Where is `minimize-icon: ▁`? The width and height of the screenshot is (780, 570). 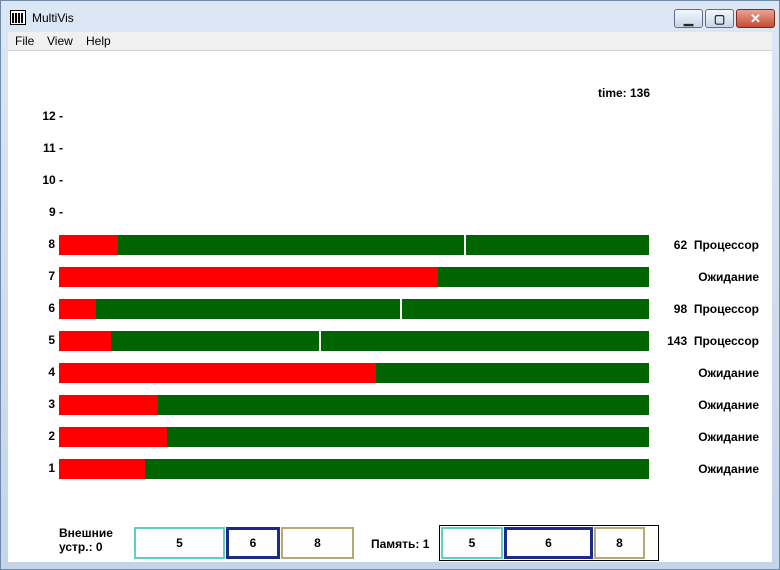 minimize-icon: ▁ is located at coordinates (688, 18).